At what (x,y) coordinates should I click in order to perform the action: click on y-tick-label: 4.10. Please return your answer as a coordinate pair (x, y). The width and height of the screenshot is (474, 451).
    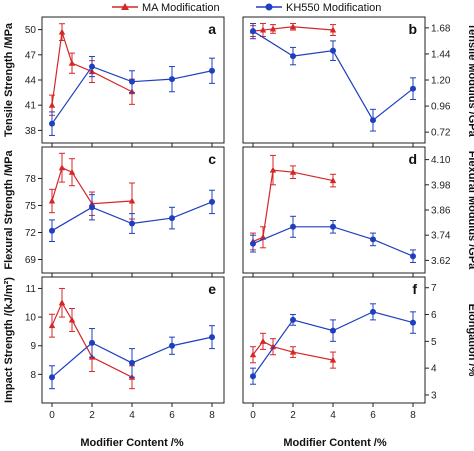
    Looking at the image, I should click on (441, 160).